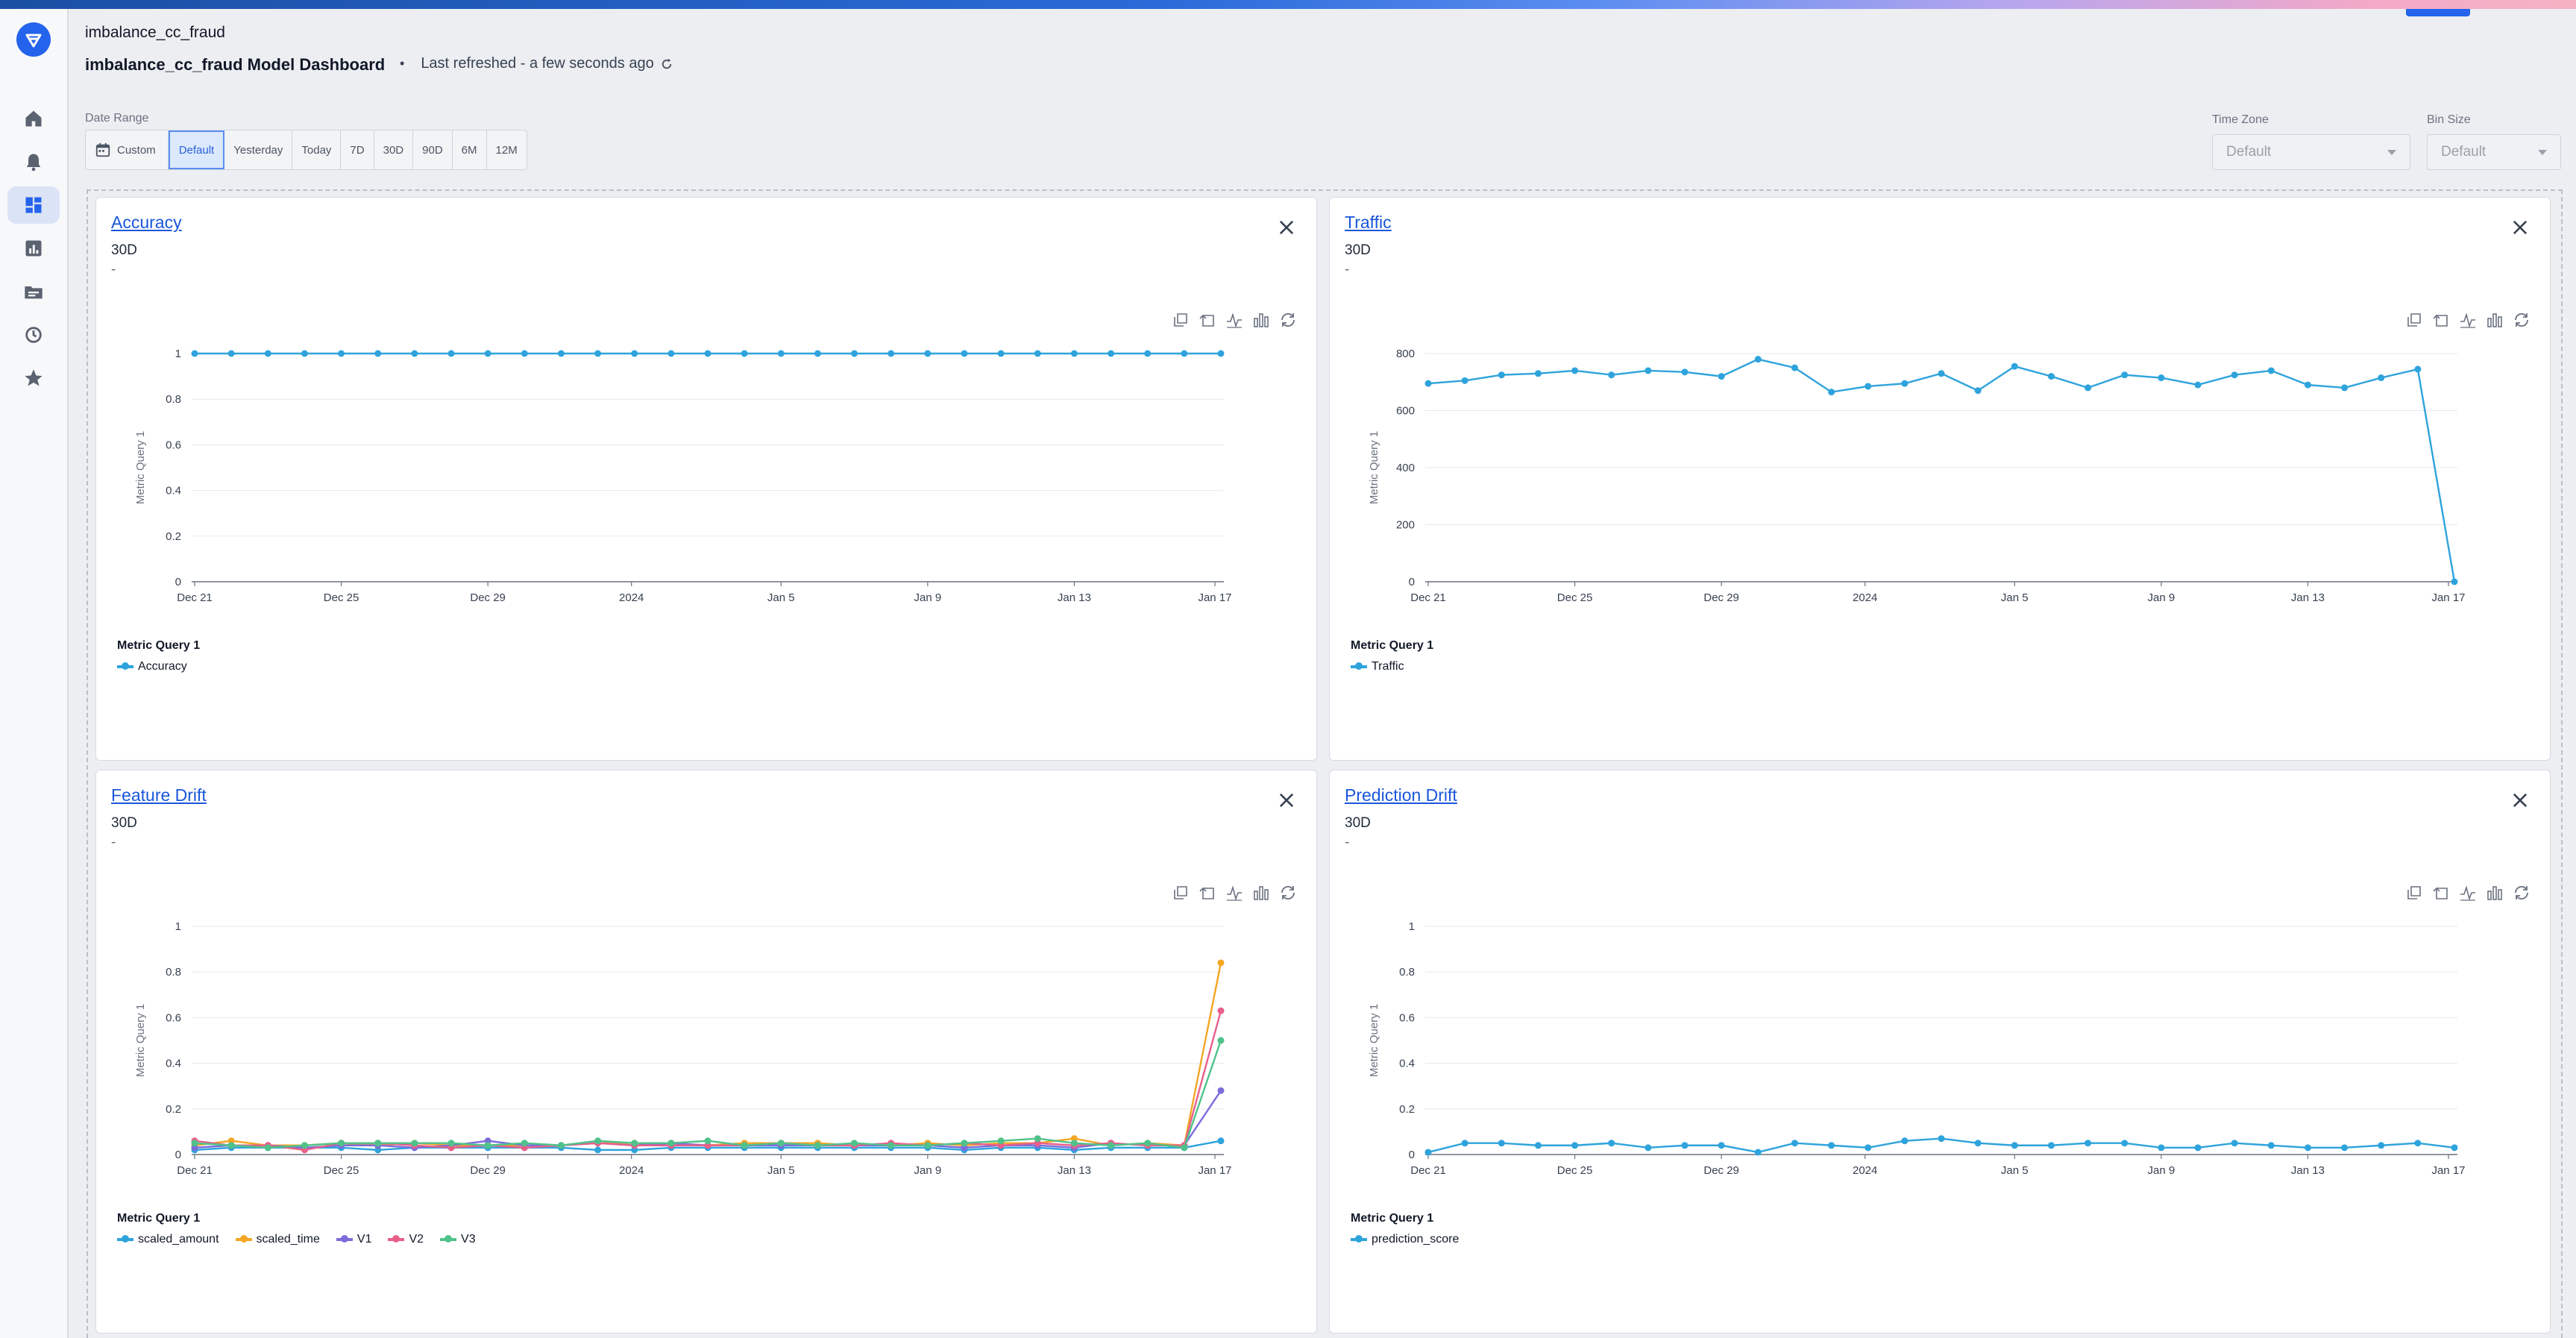 Image resolution: width=2576 pixels, height=1338 pixels. Describe the element at coordinates (406, 1239) in the screenshot. I see `legend-item: V2` at that location.